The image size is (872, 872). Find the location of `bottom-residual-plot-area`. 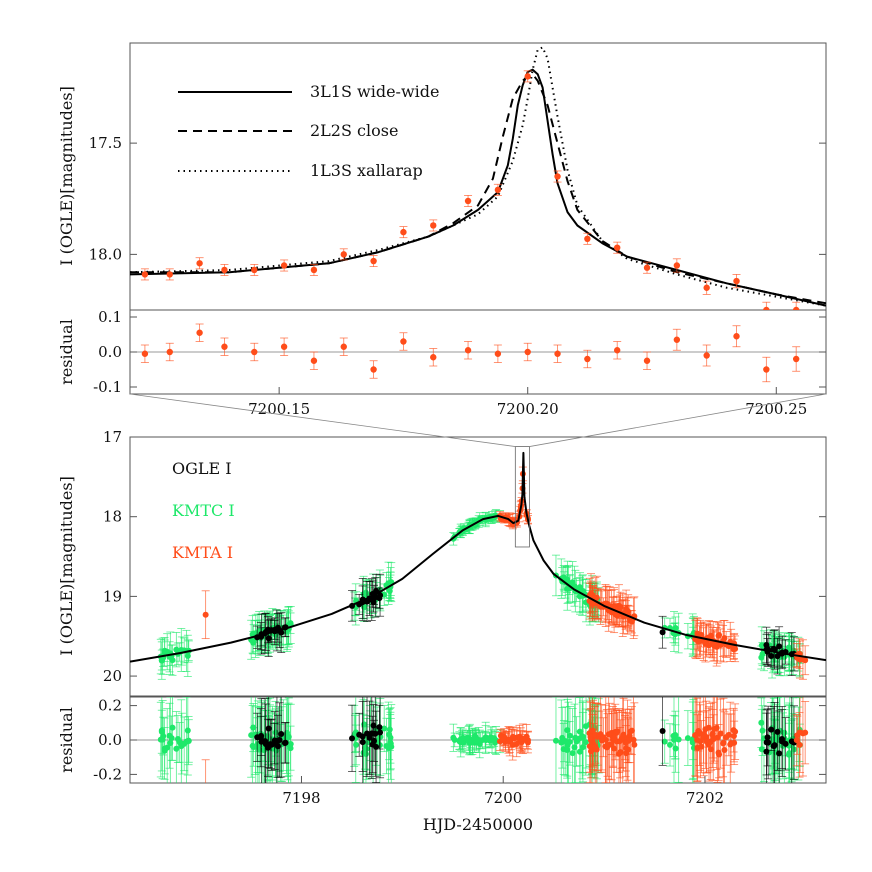

bottom-residual-plot-area is located at coordinates (478, 755).